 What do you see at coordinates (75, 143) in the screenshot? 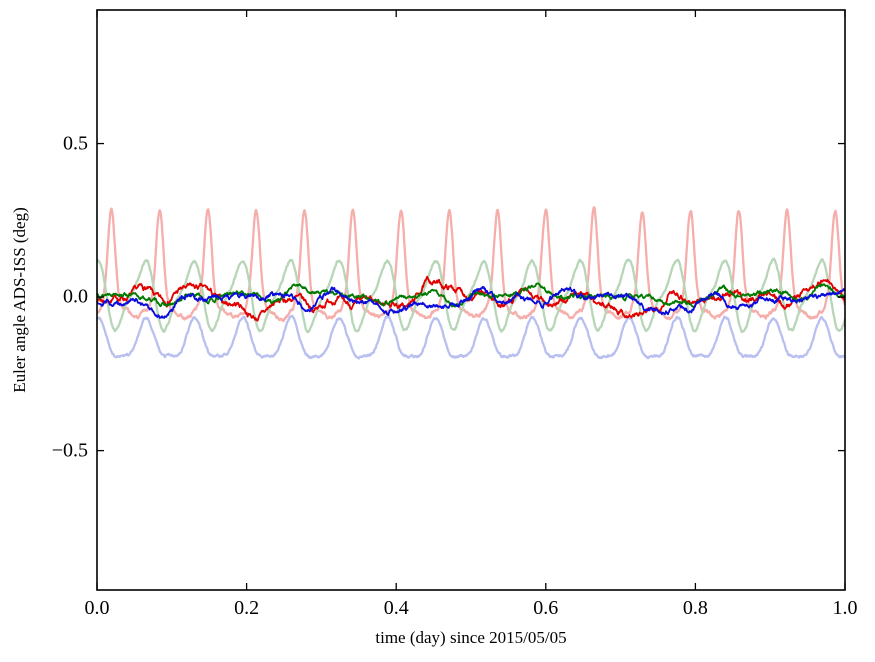
I see `y-tick-label: 0.5` at bounding box center [75, 143].